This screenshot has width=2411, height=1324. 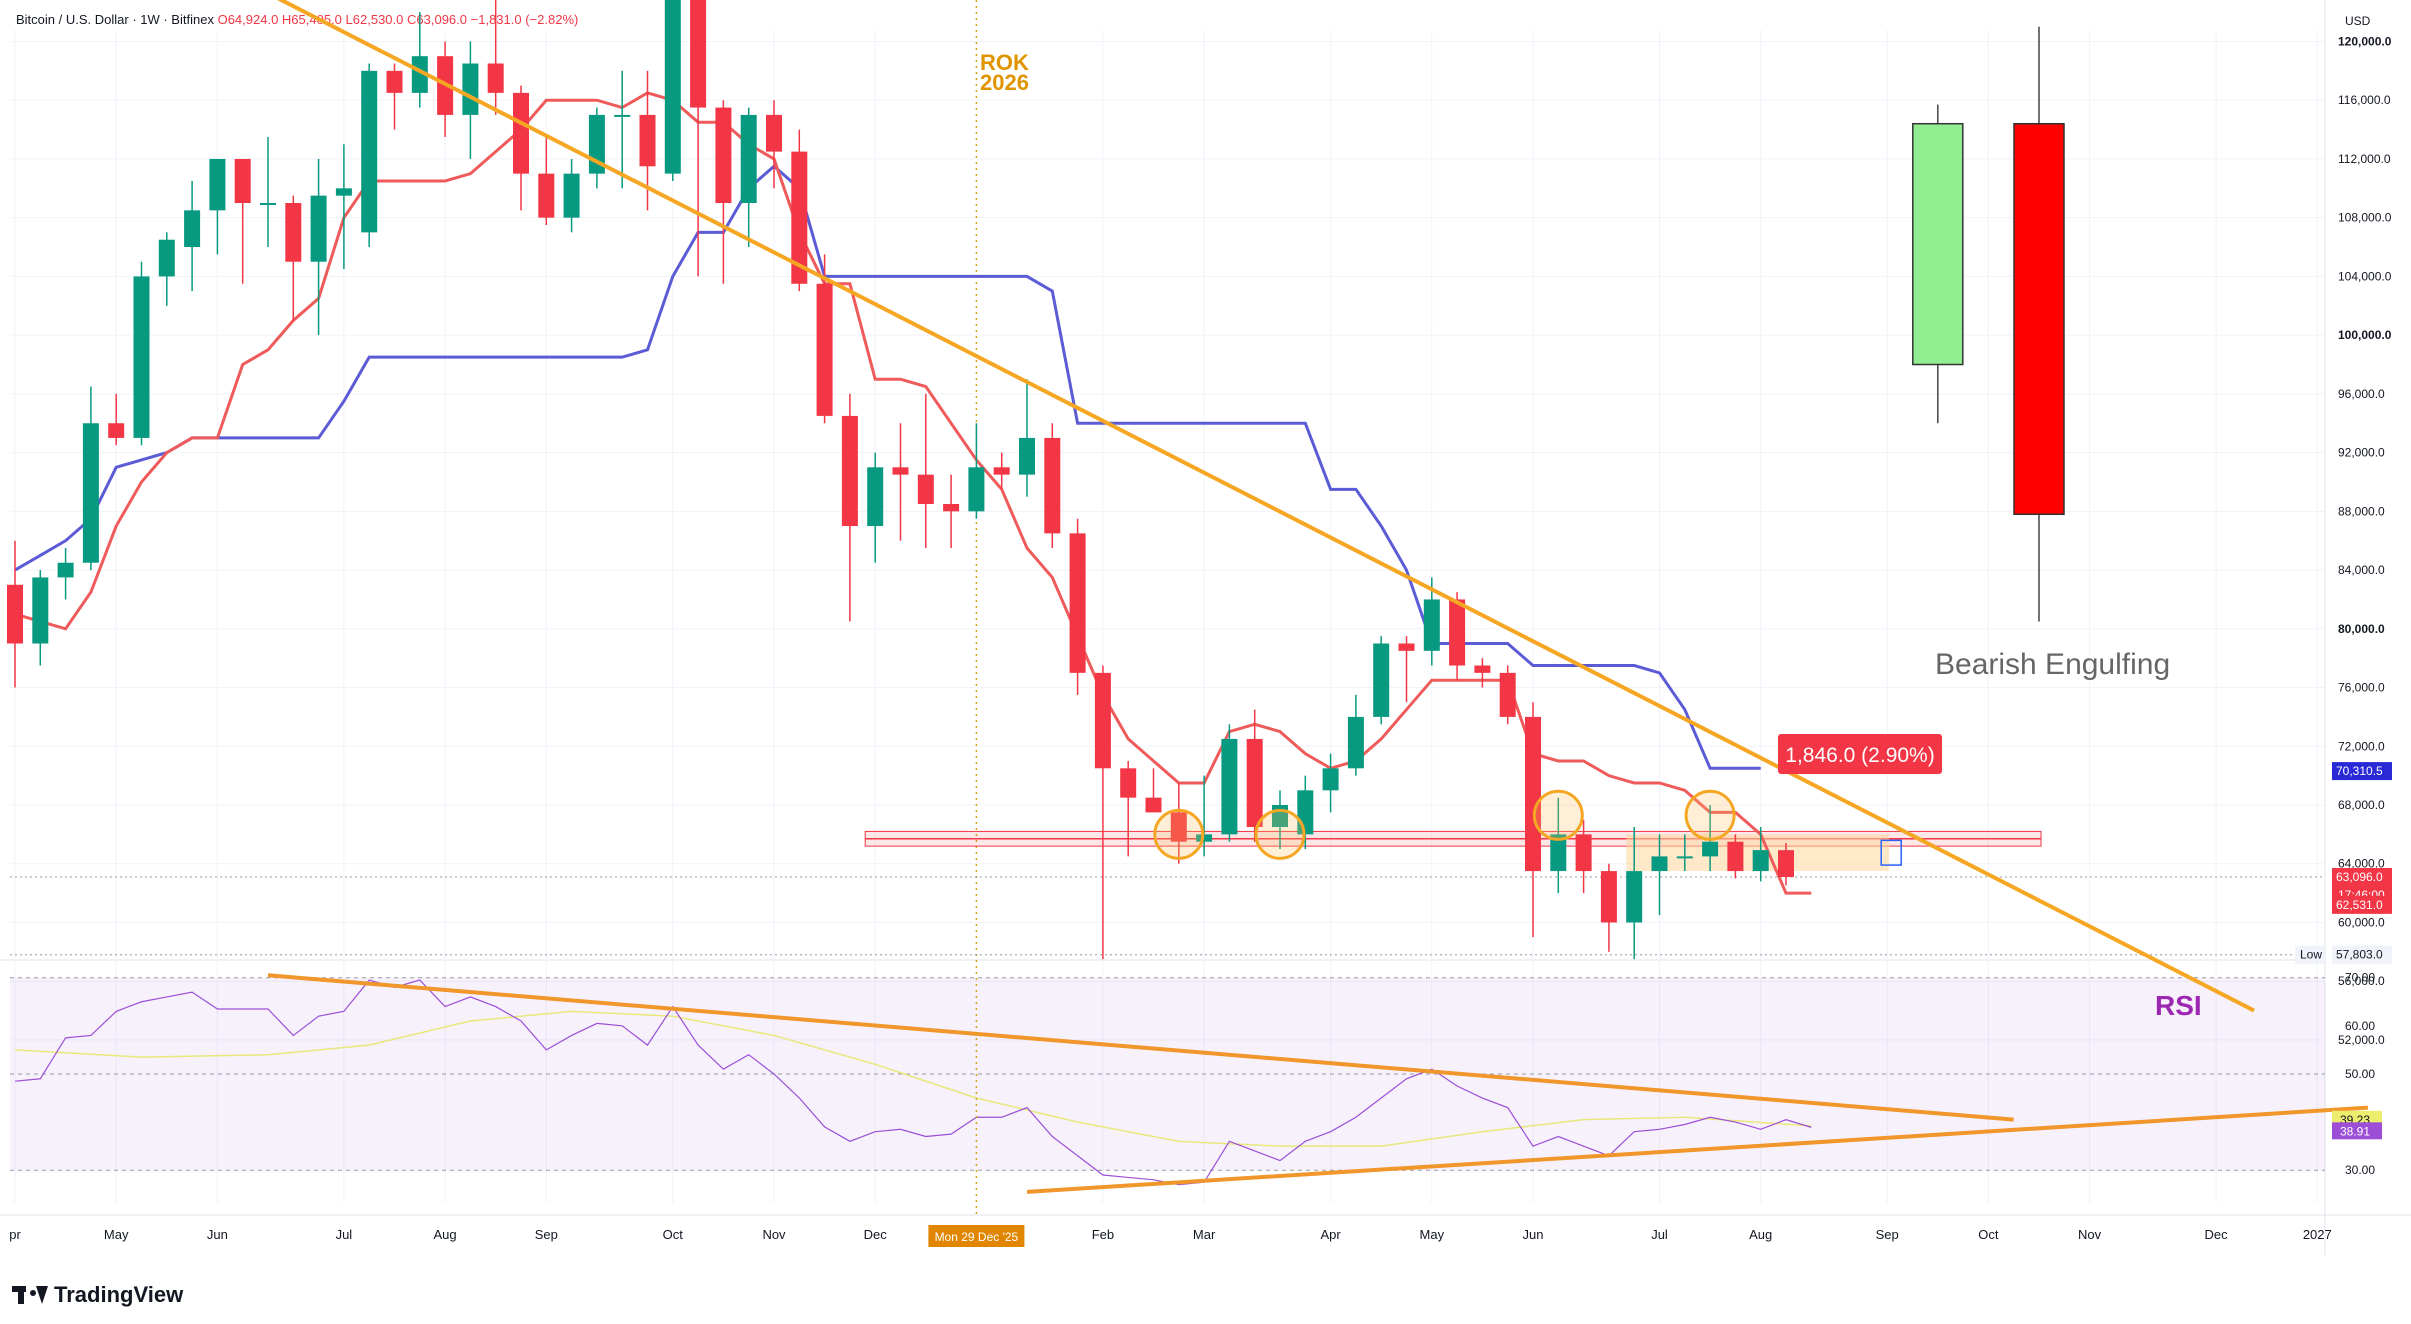 I want to click on measure-label: 1,846.0 (2.90%), so click(x=1859, y=755).